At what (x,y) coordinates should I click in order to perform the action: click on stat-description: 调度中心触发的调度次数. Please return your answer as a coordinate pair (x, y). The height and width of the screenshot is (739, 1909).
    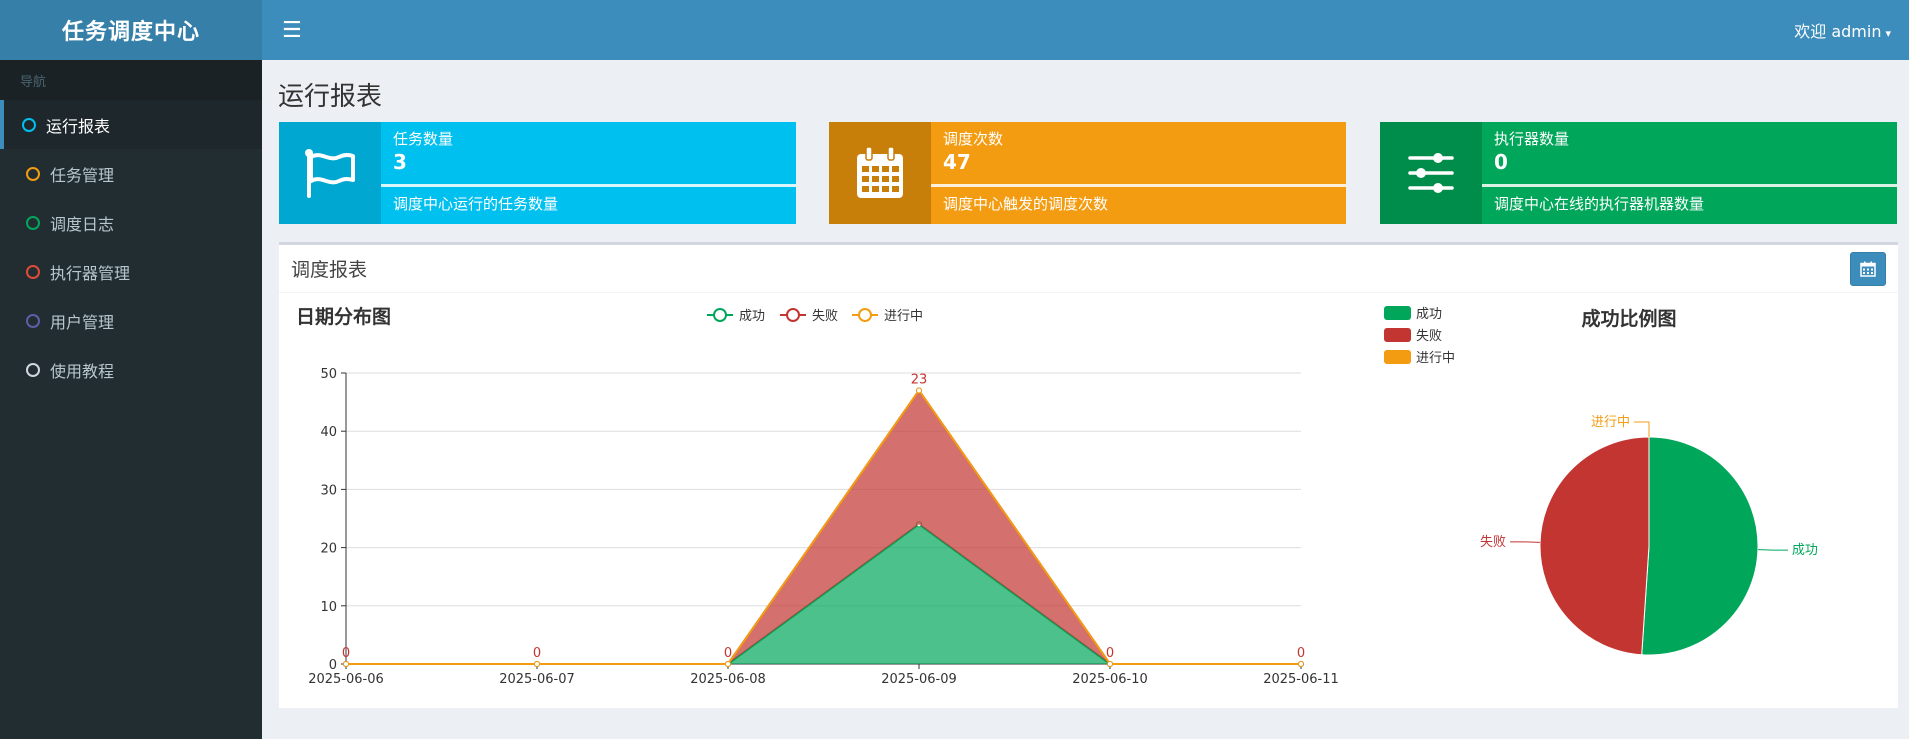
    Looking at the image, I should click on (1026, 204).